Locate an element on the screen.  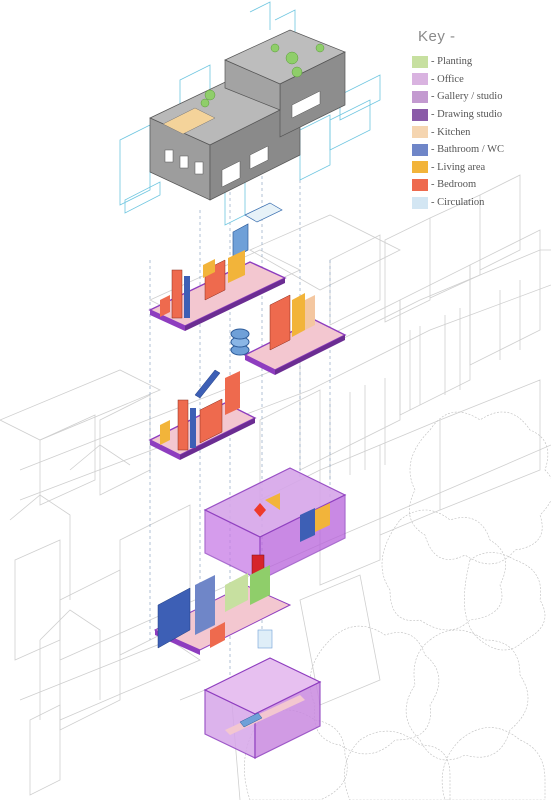
stair-link is located at coordinates (257, 230).